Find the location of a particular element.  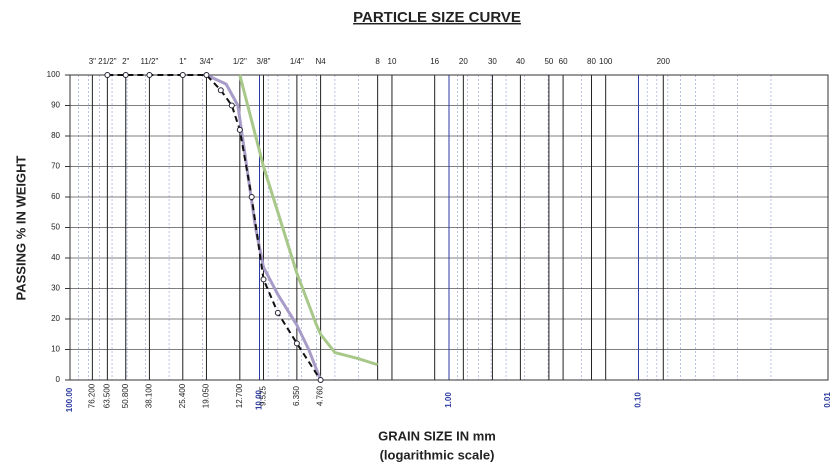

x-tick-label: 0.10 is located at coordinates (638, 400).